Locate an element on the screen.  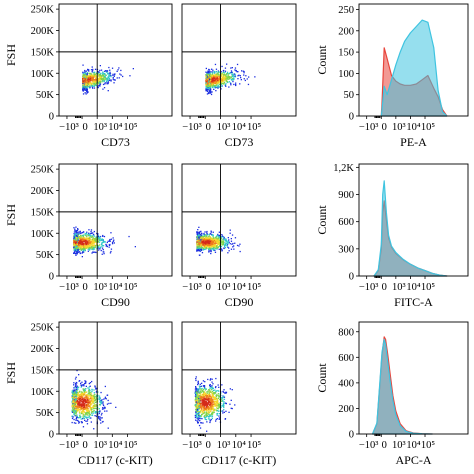
x-axis-title: PE-A is located at coordinates (413, 142).